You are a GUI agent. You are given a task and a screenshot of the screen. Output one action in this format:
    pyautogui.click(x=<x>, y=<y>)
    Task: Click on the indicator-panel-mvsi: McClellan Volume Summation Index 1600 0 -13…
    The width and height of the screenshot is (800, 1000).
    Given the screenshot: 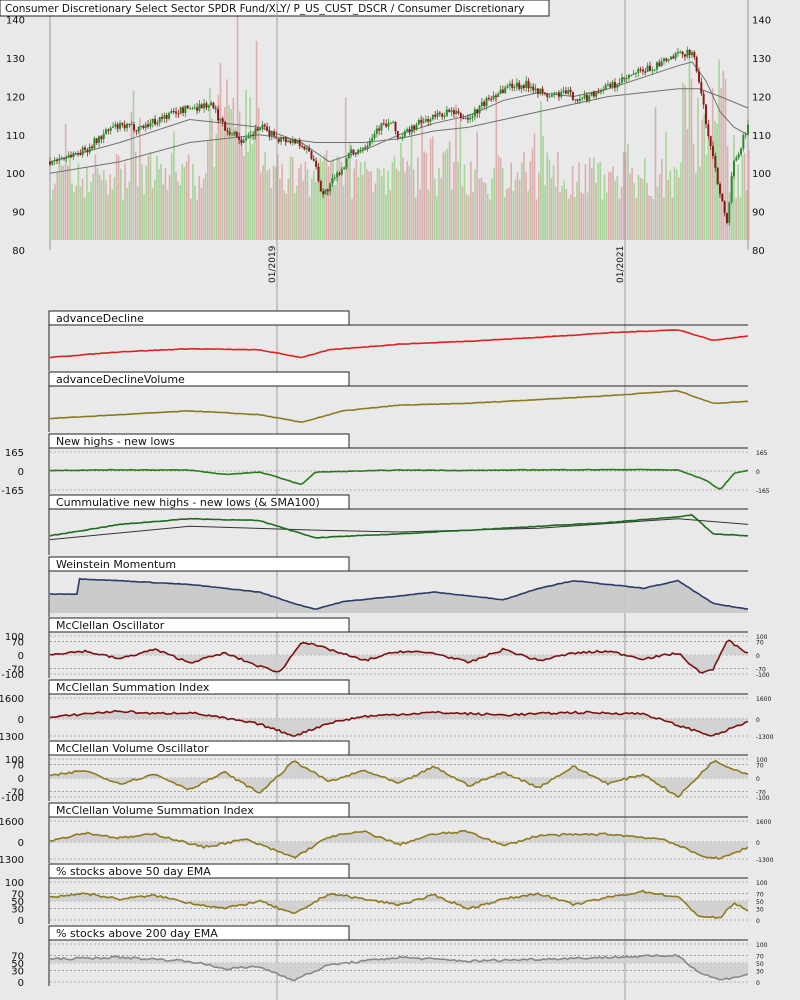 What is the action you would take?
    pyautogui.click(x=387, y=834)
    